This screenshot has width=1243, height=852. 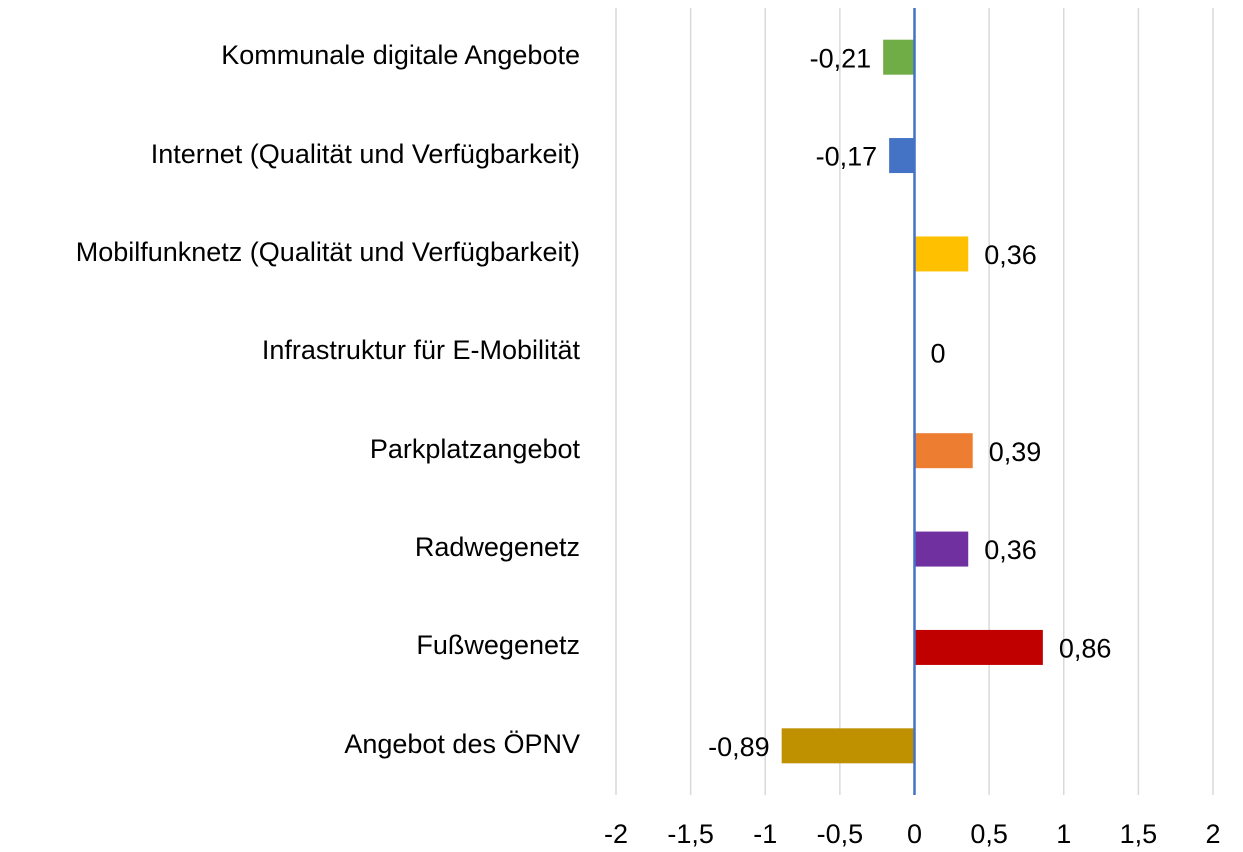 I want to click on y-tick-label: Kommunale digitale Angebote, so click(x=400, y=55).